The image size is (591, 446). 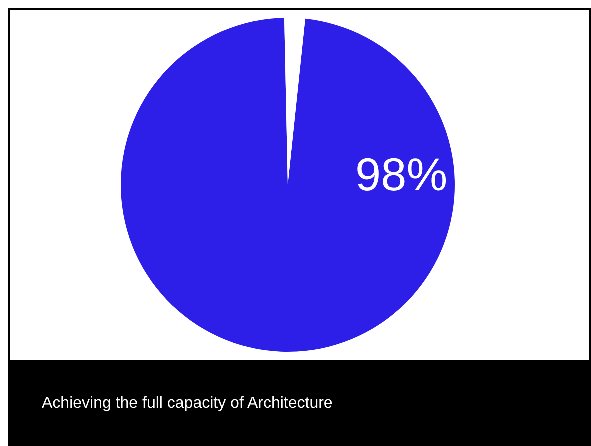 I want to click on data-label: 98%, so click(x=402, y=174).